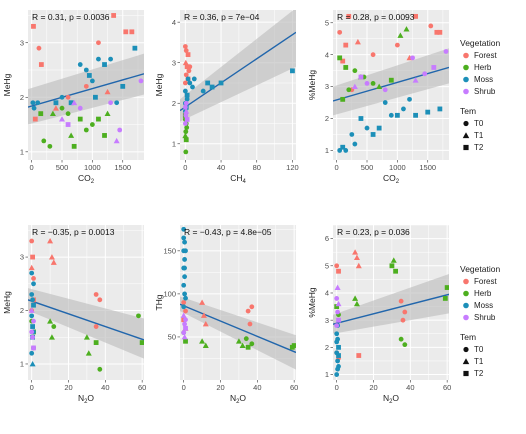 Image resolution: width=526 pixels, height=434 pixels. What do you see at coordinates (257, 387) in the screenshot?
I see `x-tick-label: 40` at bounding box center [257, 387].